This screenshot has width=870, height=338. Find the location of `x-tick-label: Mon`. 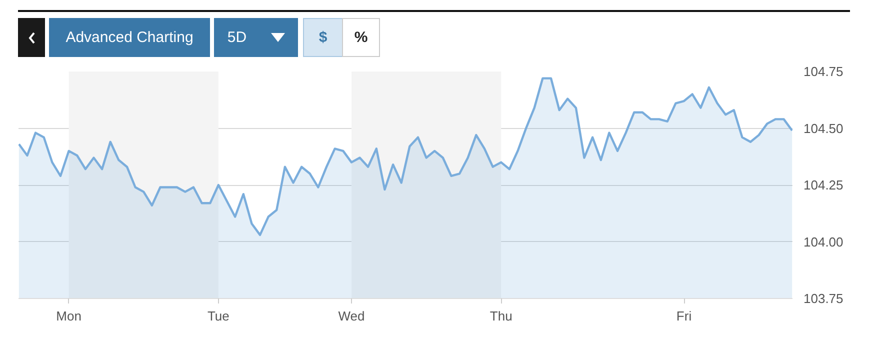

x-tick-label: Mon is located at coordinates (69, 316).